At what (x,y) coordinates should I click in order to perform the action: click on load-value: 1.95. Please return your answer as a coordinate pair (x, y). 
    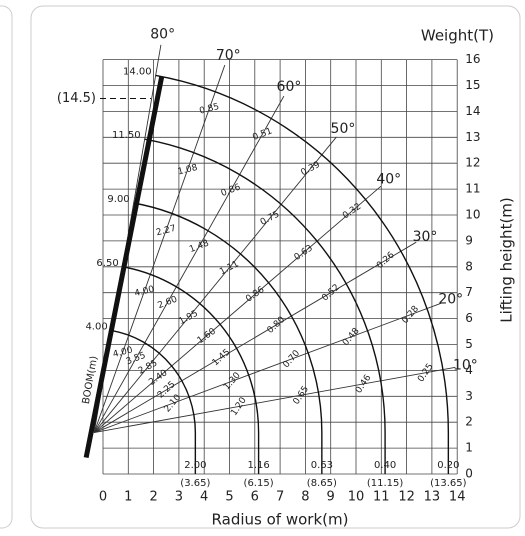
    Looking at the image, I should click on (189, 318).